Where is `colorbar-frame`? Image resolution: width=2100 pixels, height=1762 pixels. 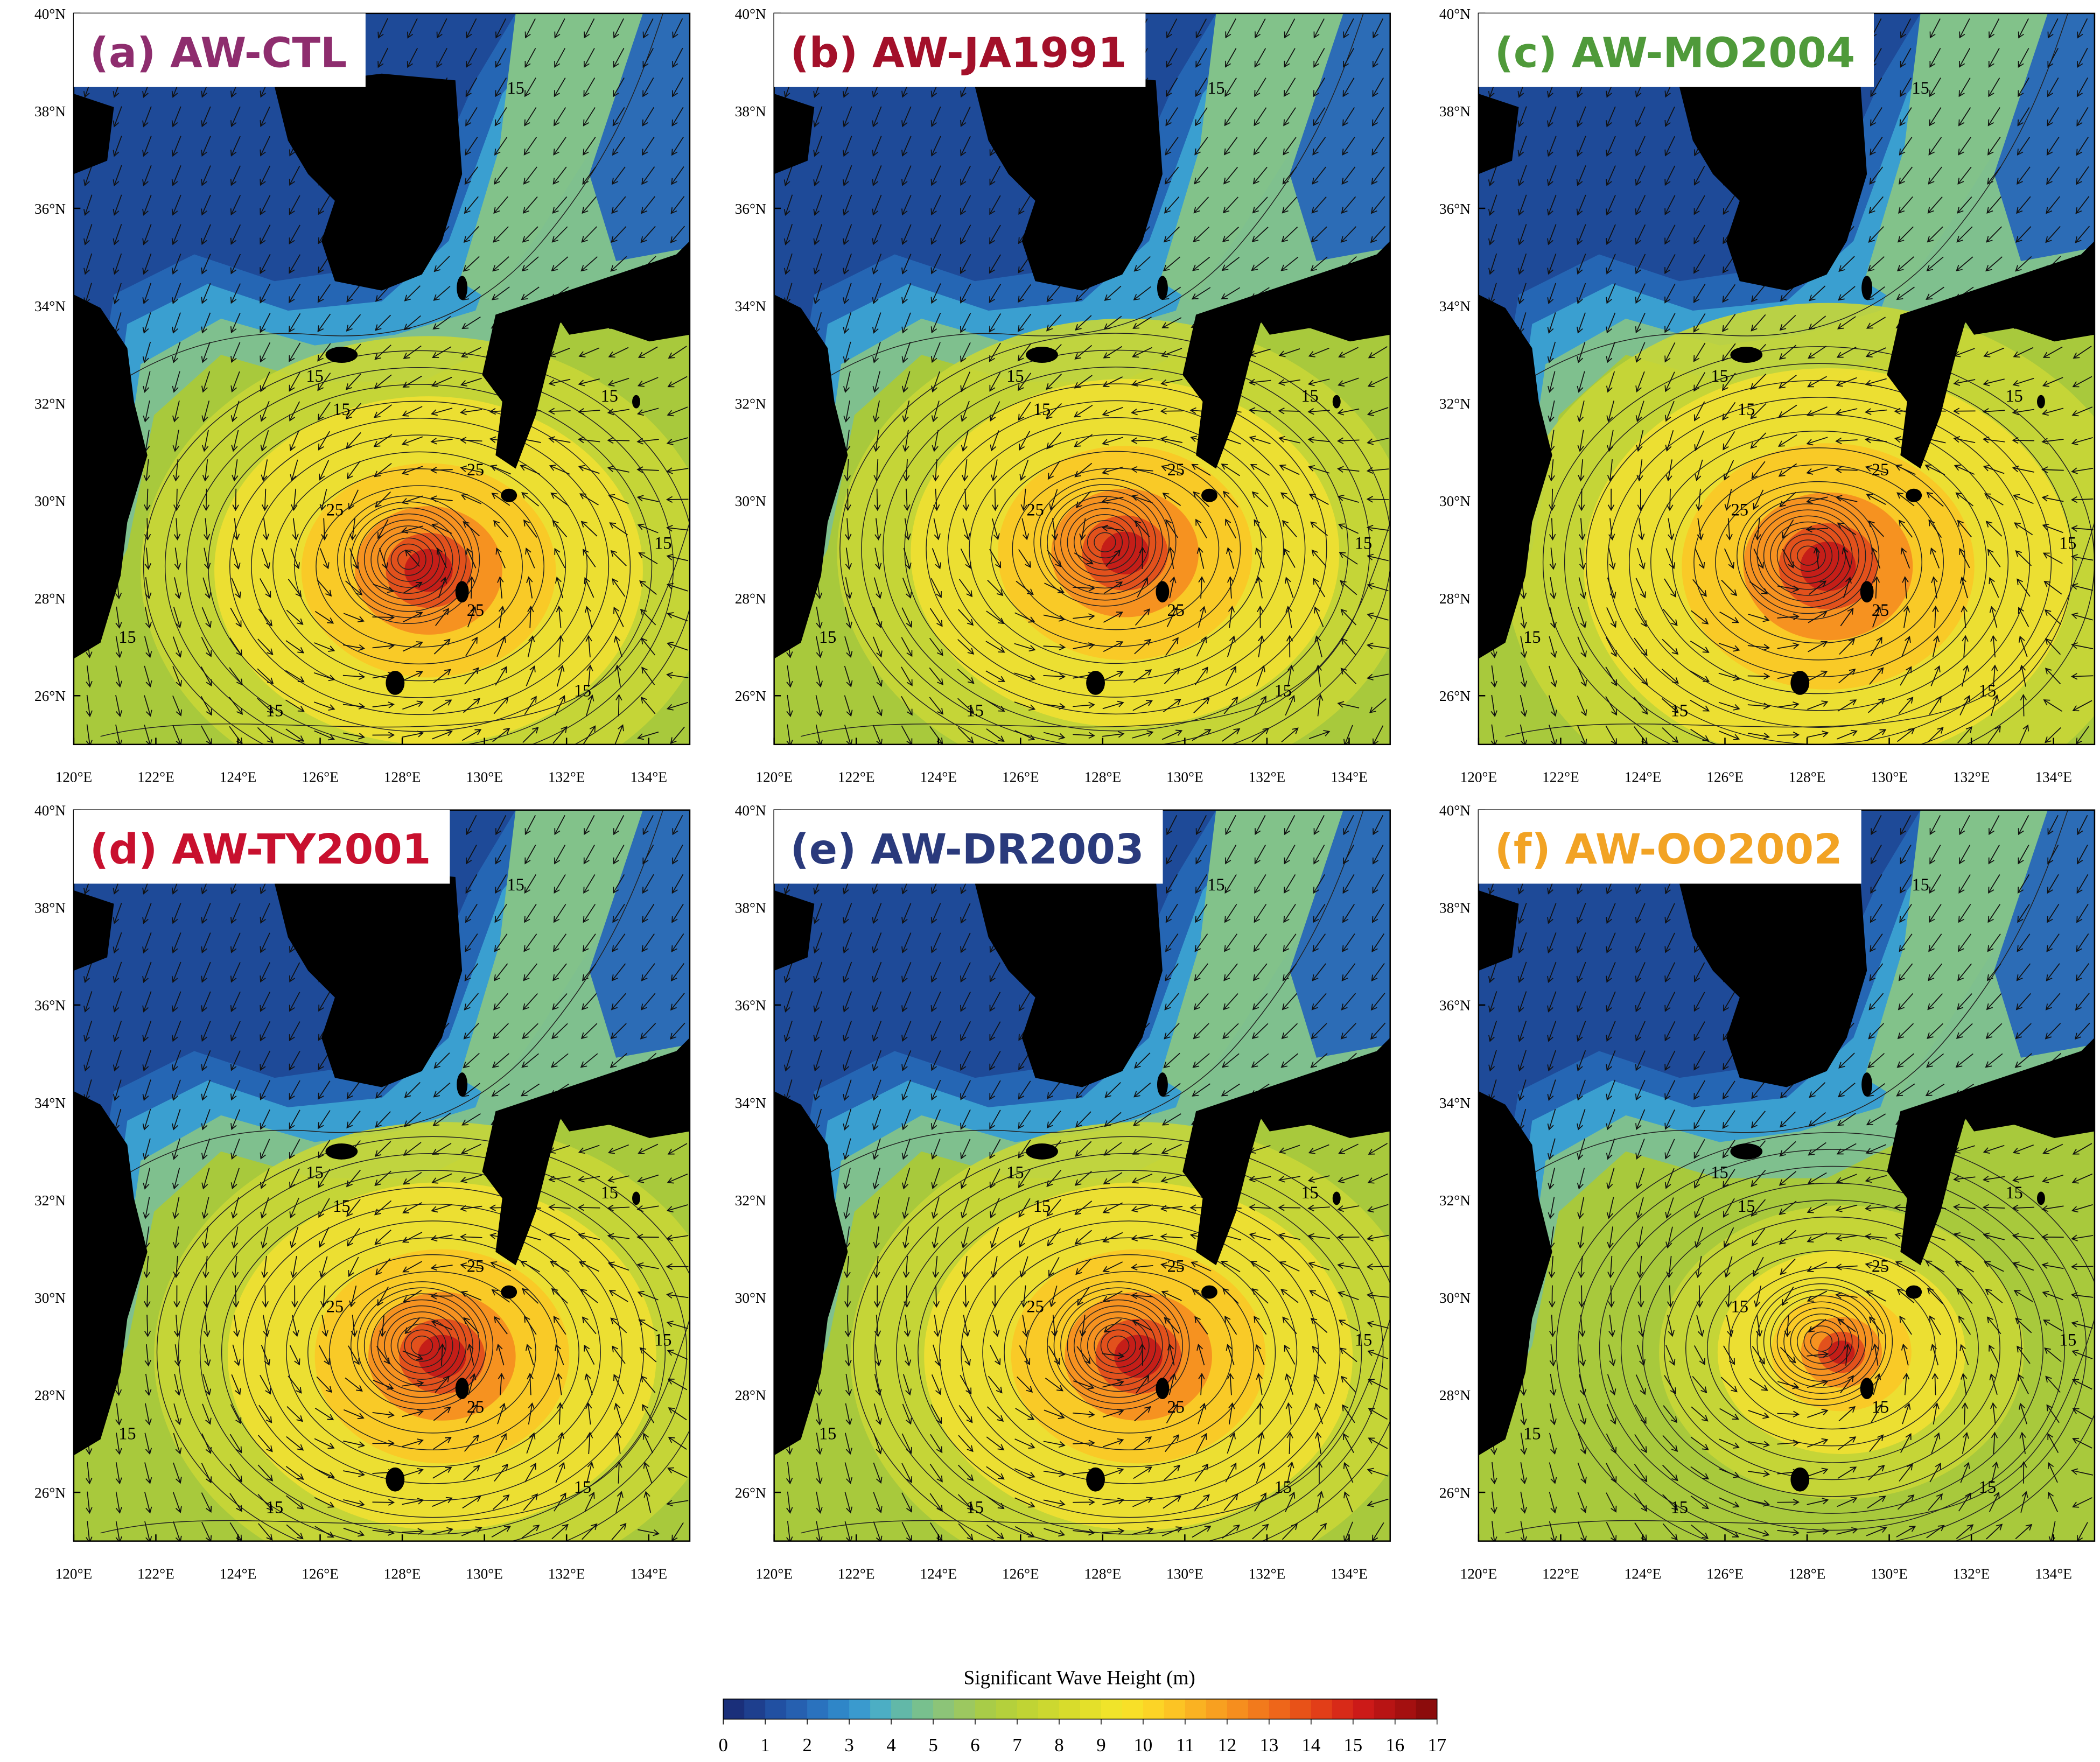 colorbar-frame is located at coordinates (1080, 1709).